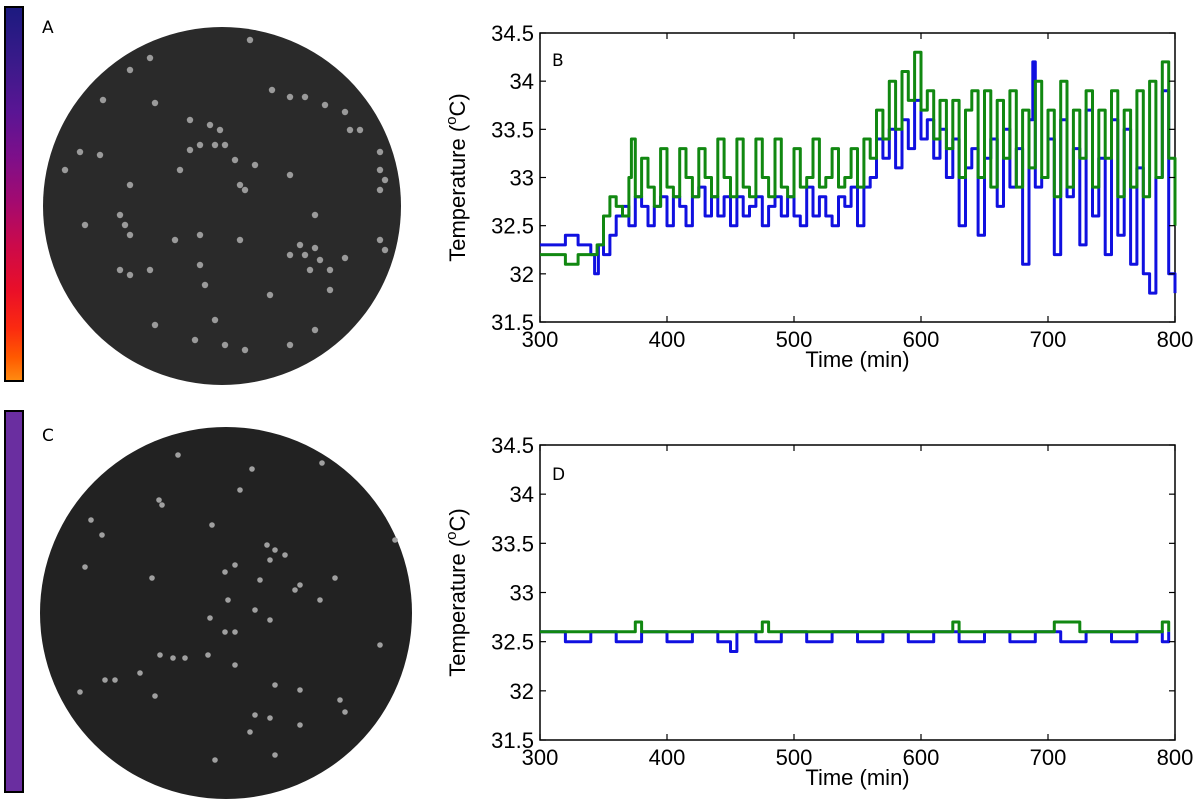 The height and width of the screenshot is (801, 1200). I want to click on dish-c, so click(226, 613).